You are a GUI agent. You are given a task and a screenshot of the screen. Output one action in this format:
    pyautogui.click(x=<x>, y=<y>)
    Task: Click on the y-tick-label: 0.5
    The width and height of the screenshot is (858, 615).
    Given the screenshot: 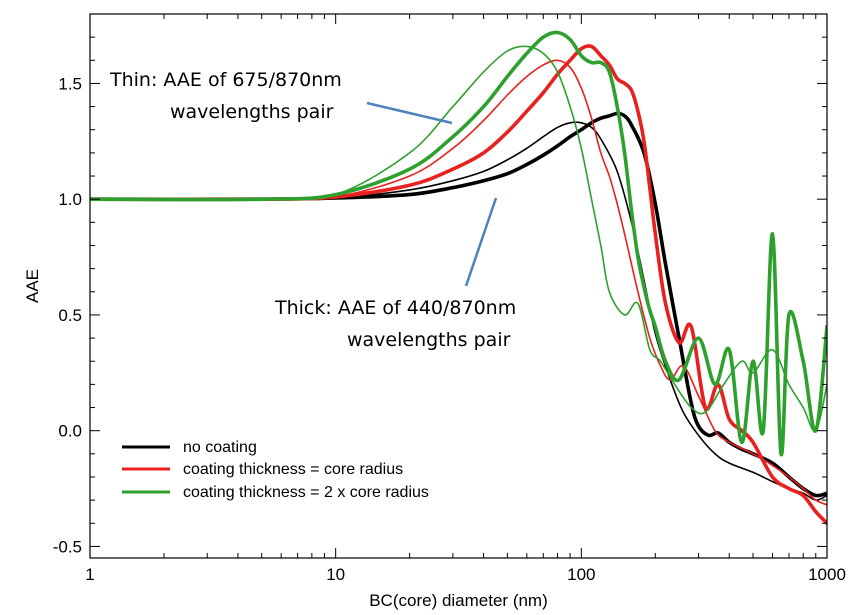 What is the action you would take?
    pyautogui.click(x=70, y=315)
    